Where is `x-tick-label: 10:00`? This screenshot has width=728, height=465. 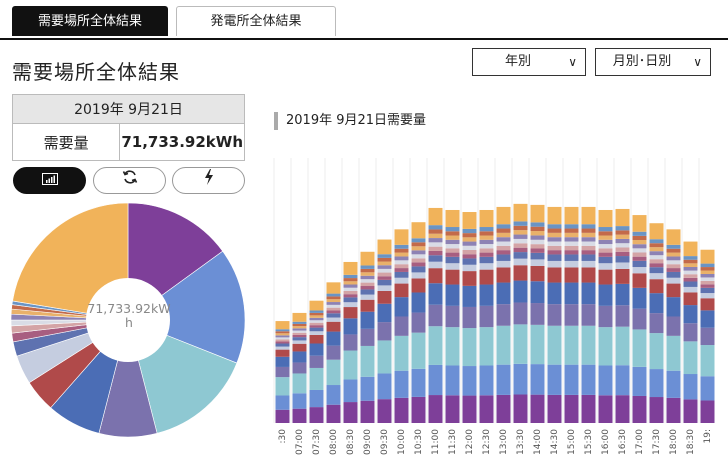
x-tick-label: 10:00 is located at coordinates (402, 442).